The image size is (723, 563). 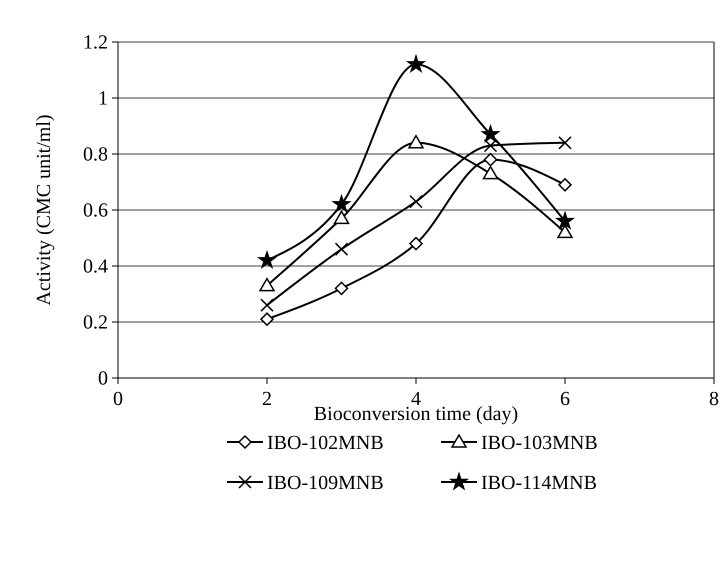 What do you see at coordinates (539, 443) in the screenshot?
I see `legend-label: IBO-103MNB` at bounding box center [539, 443].